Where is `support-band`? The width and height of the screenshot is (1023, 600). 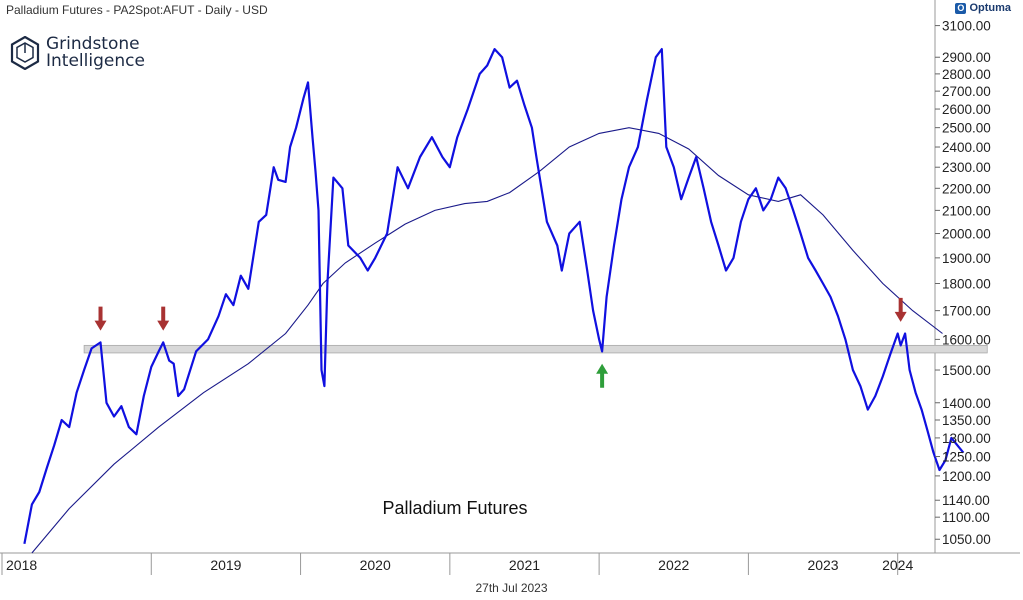
support-band is located at coordinates (535, 349).